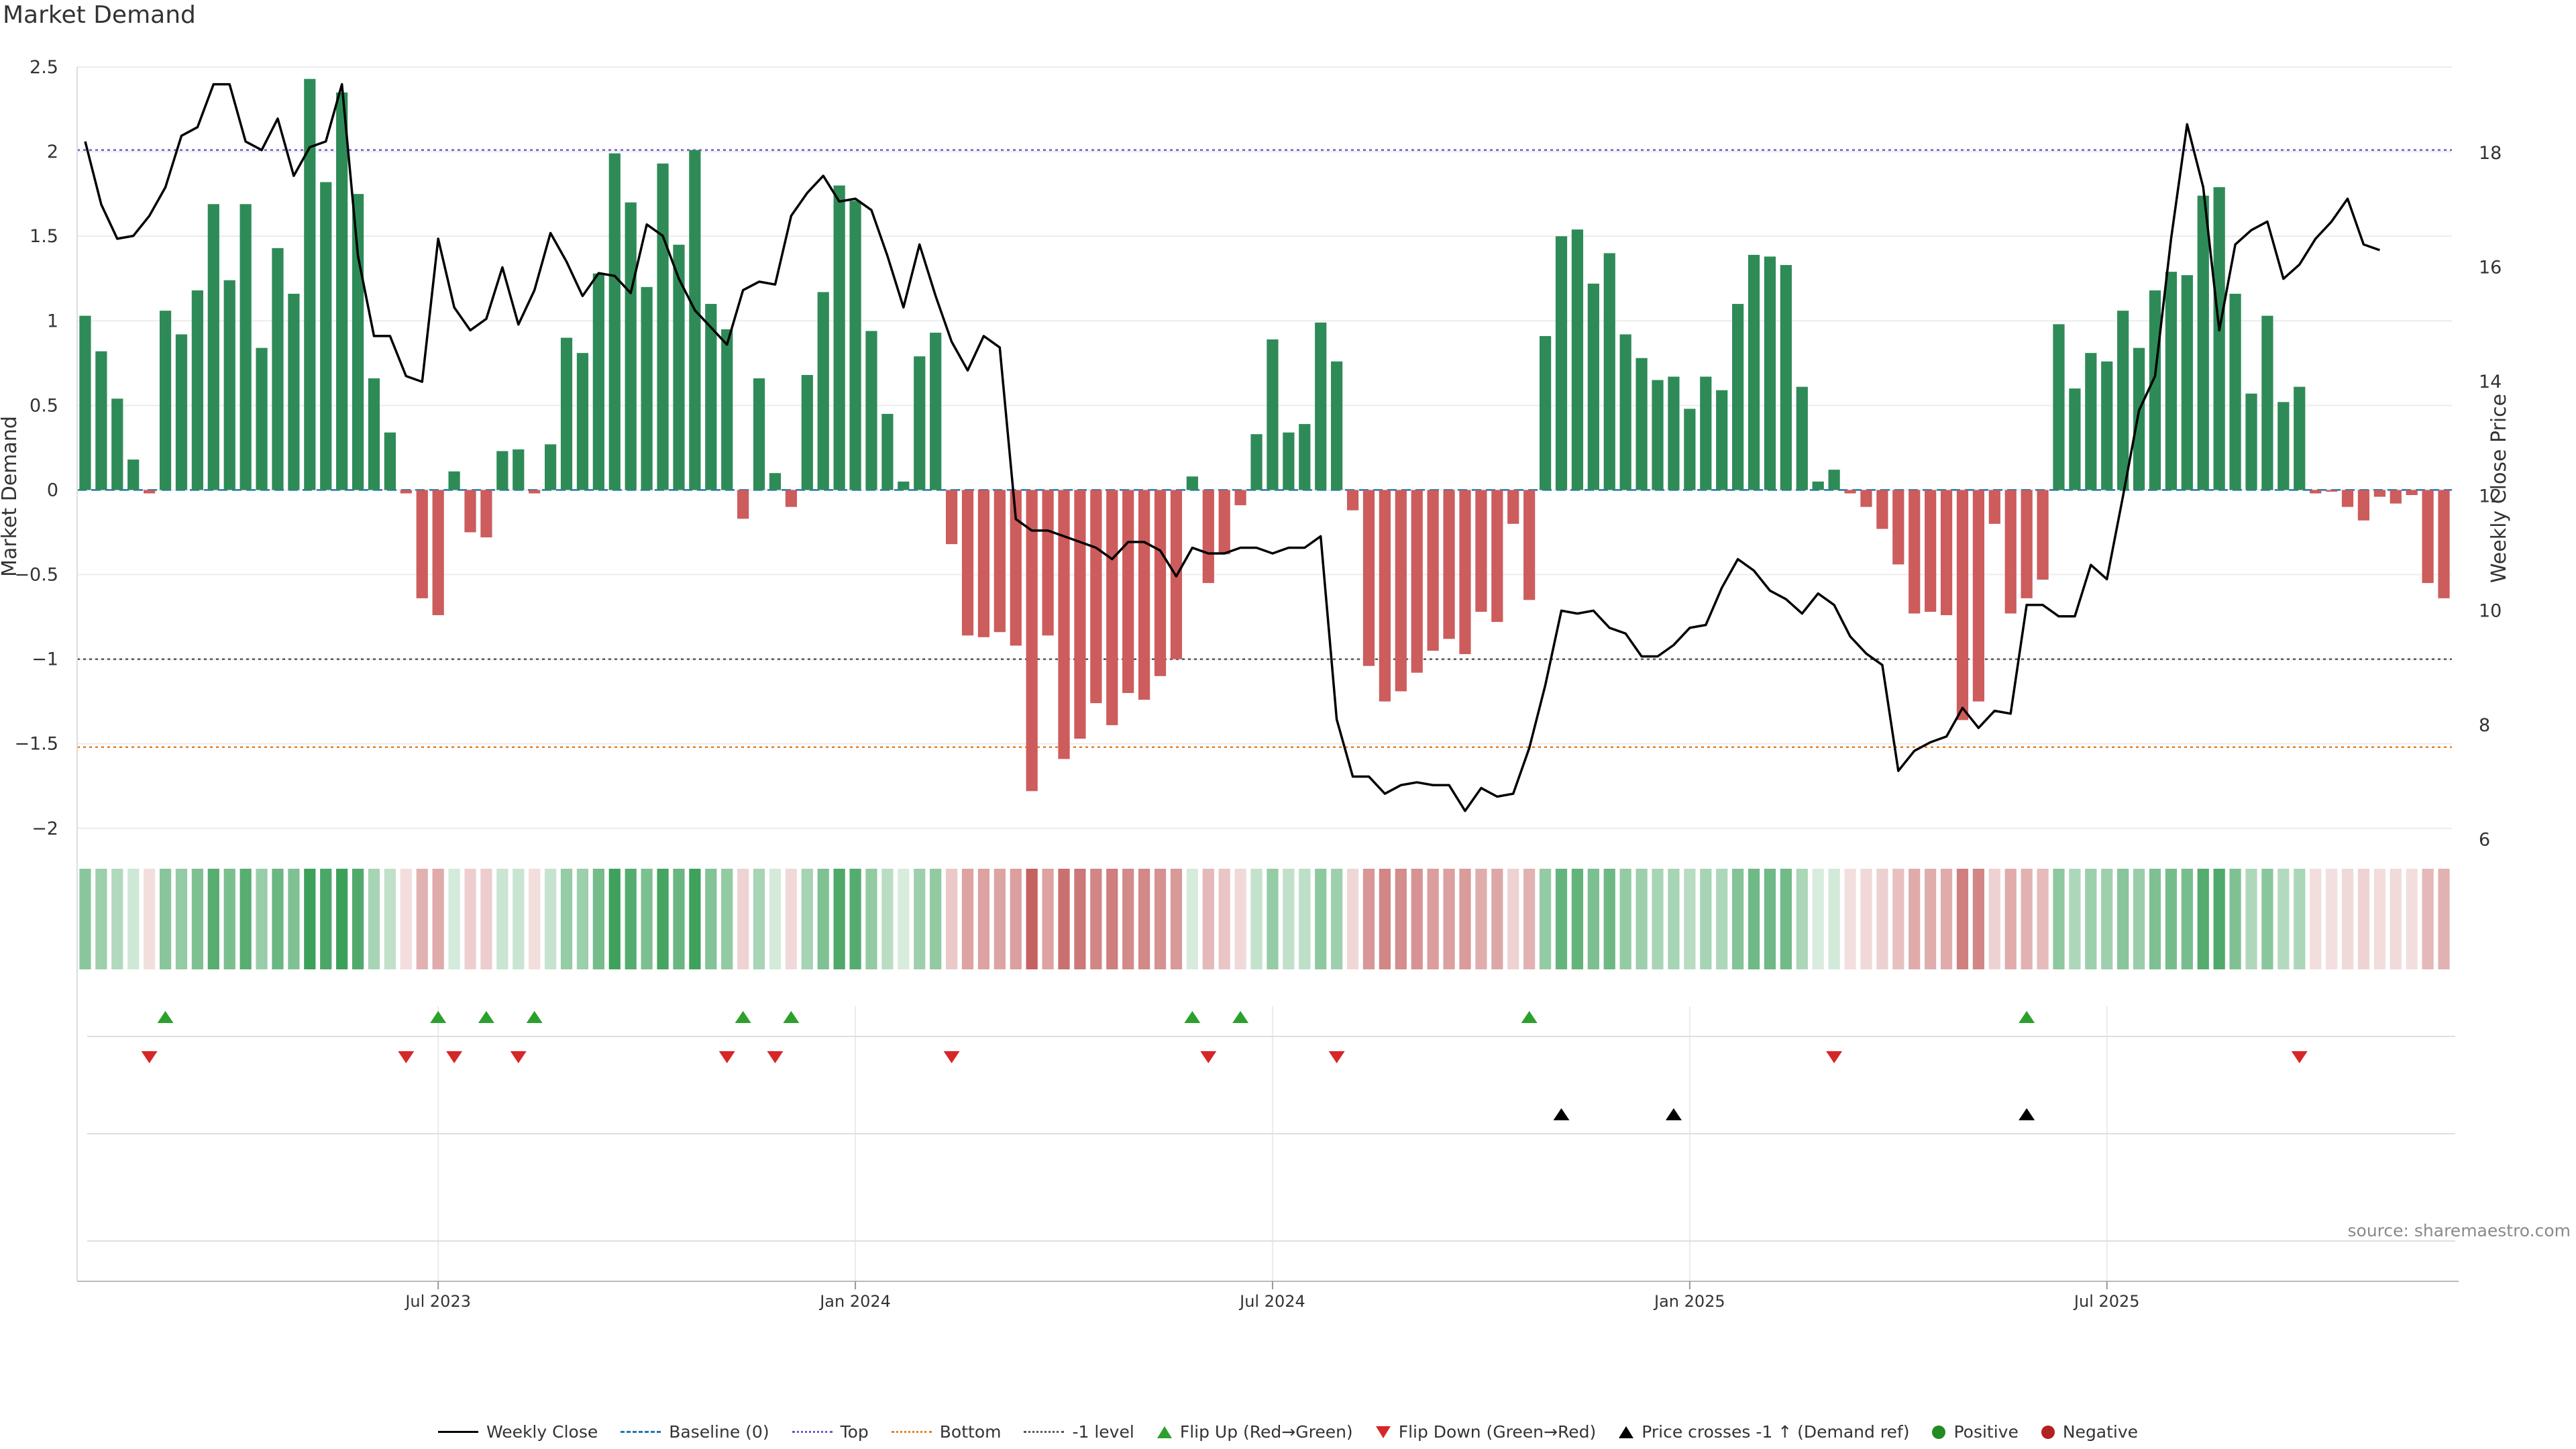 Image resolution: width=2576 pixels, height=1449 pixels. I want to click on y-axis-right: 18 16 14 12 10 8 6, so click(2490, 497).